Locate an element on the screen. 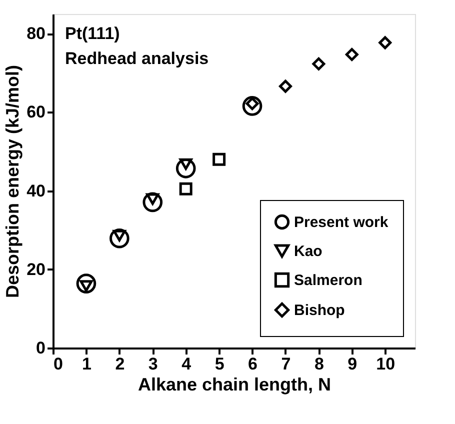 The width and height of the screenshot is (455, 424). y-tick-label: 80 is located at coordinates (36, 34).